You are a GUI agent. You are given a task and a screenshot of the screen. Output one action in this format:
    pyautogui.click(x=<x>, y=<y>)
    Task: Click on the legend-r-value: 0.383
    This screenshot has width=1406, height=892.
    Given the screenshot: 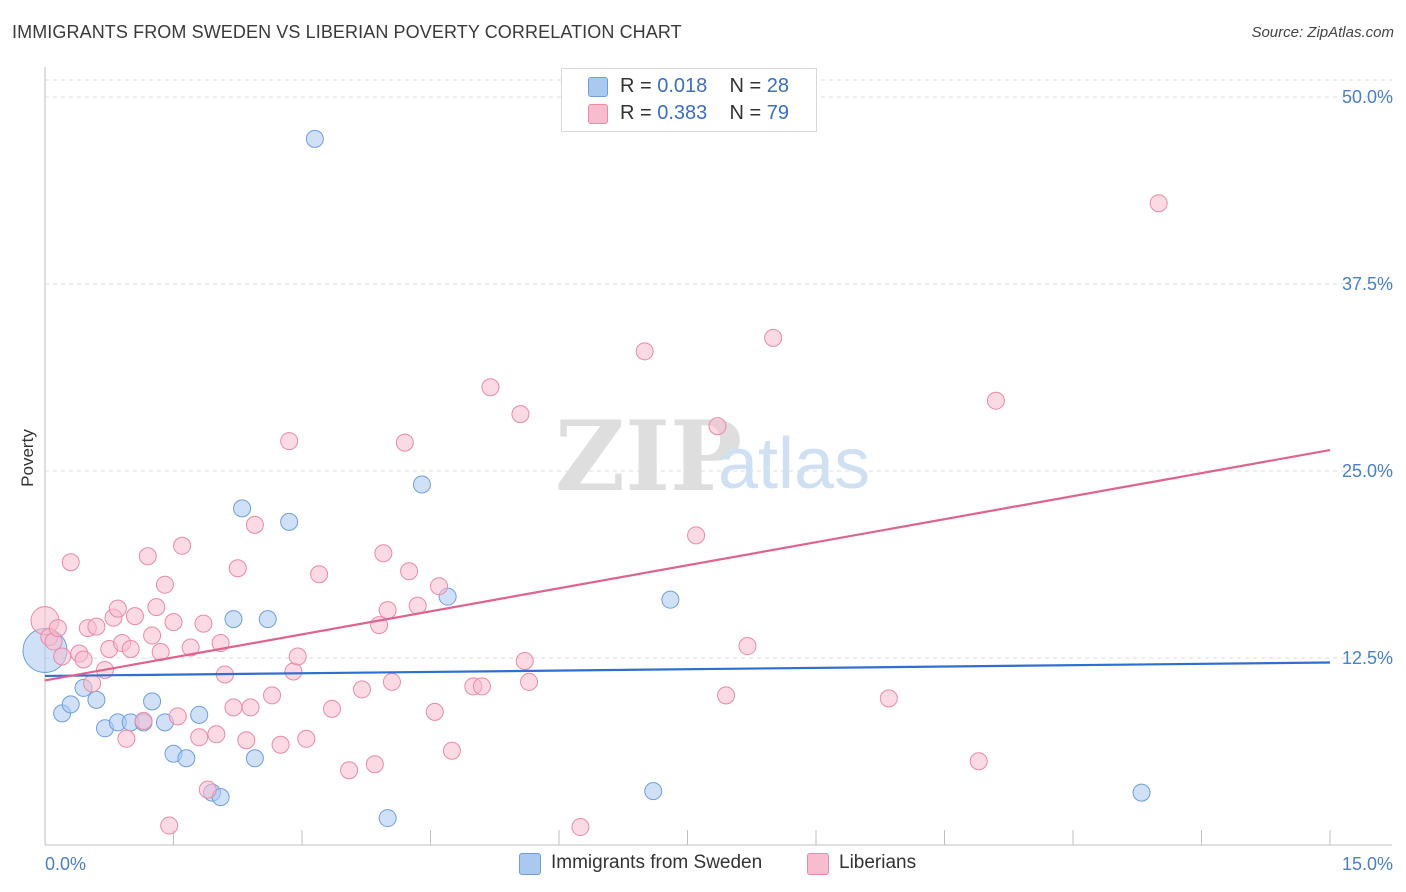 What is the action you would take?
    pyautogui.click(x=682, y=113)
    